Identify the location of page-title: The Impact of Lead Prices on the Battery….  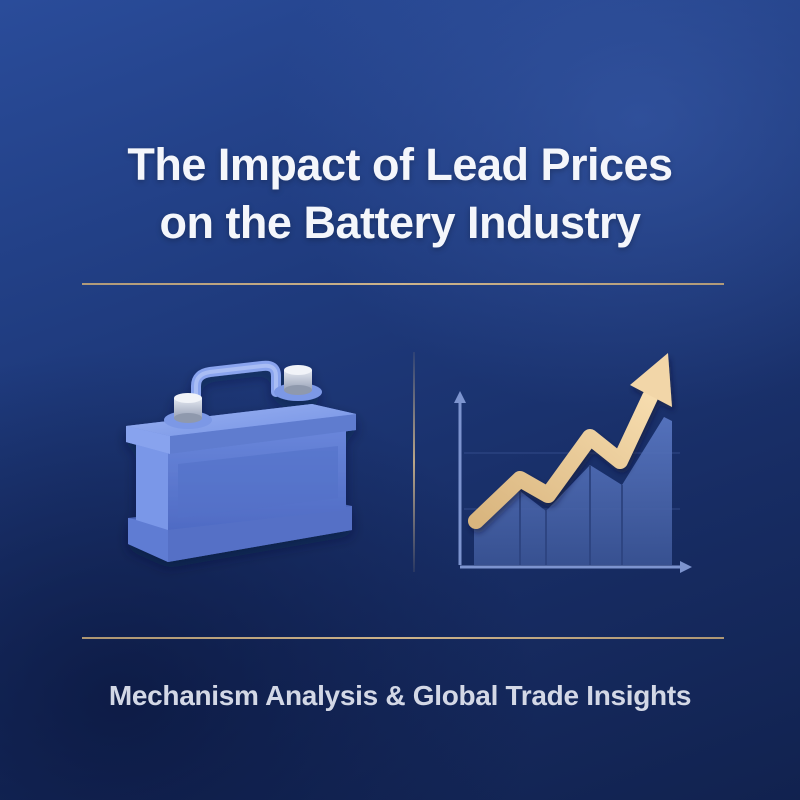
(400, 194).